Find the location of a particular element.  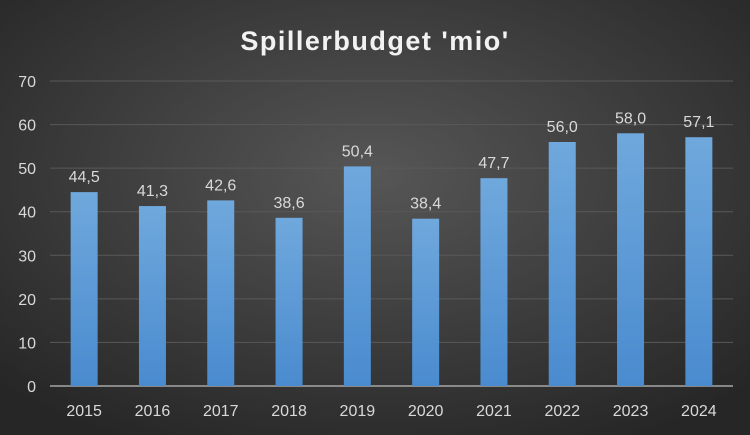

x-tick-label: 2022 is located at coordinates (562, 411).